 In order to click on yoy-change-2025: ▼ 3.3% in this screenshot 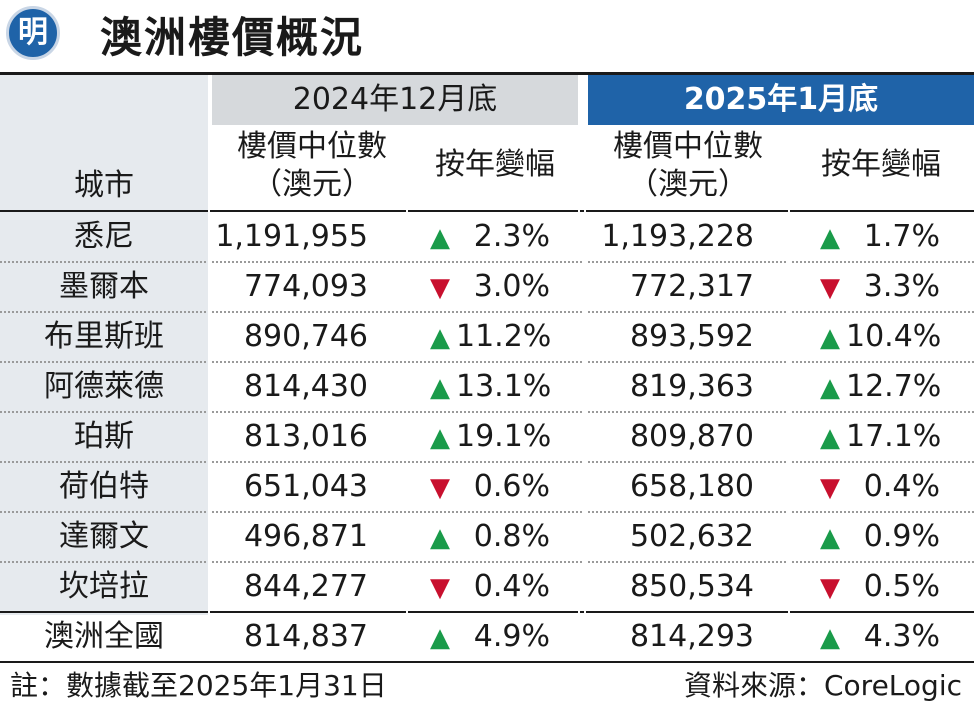, I will do `click(882, 287)`.